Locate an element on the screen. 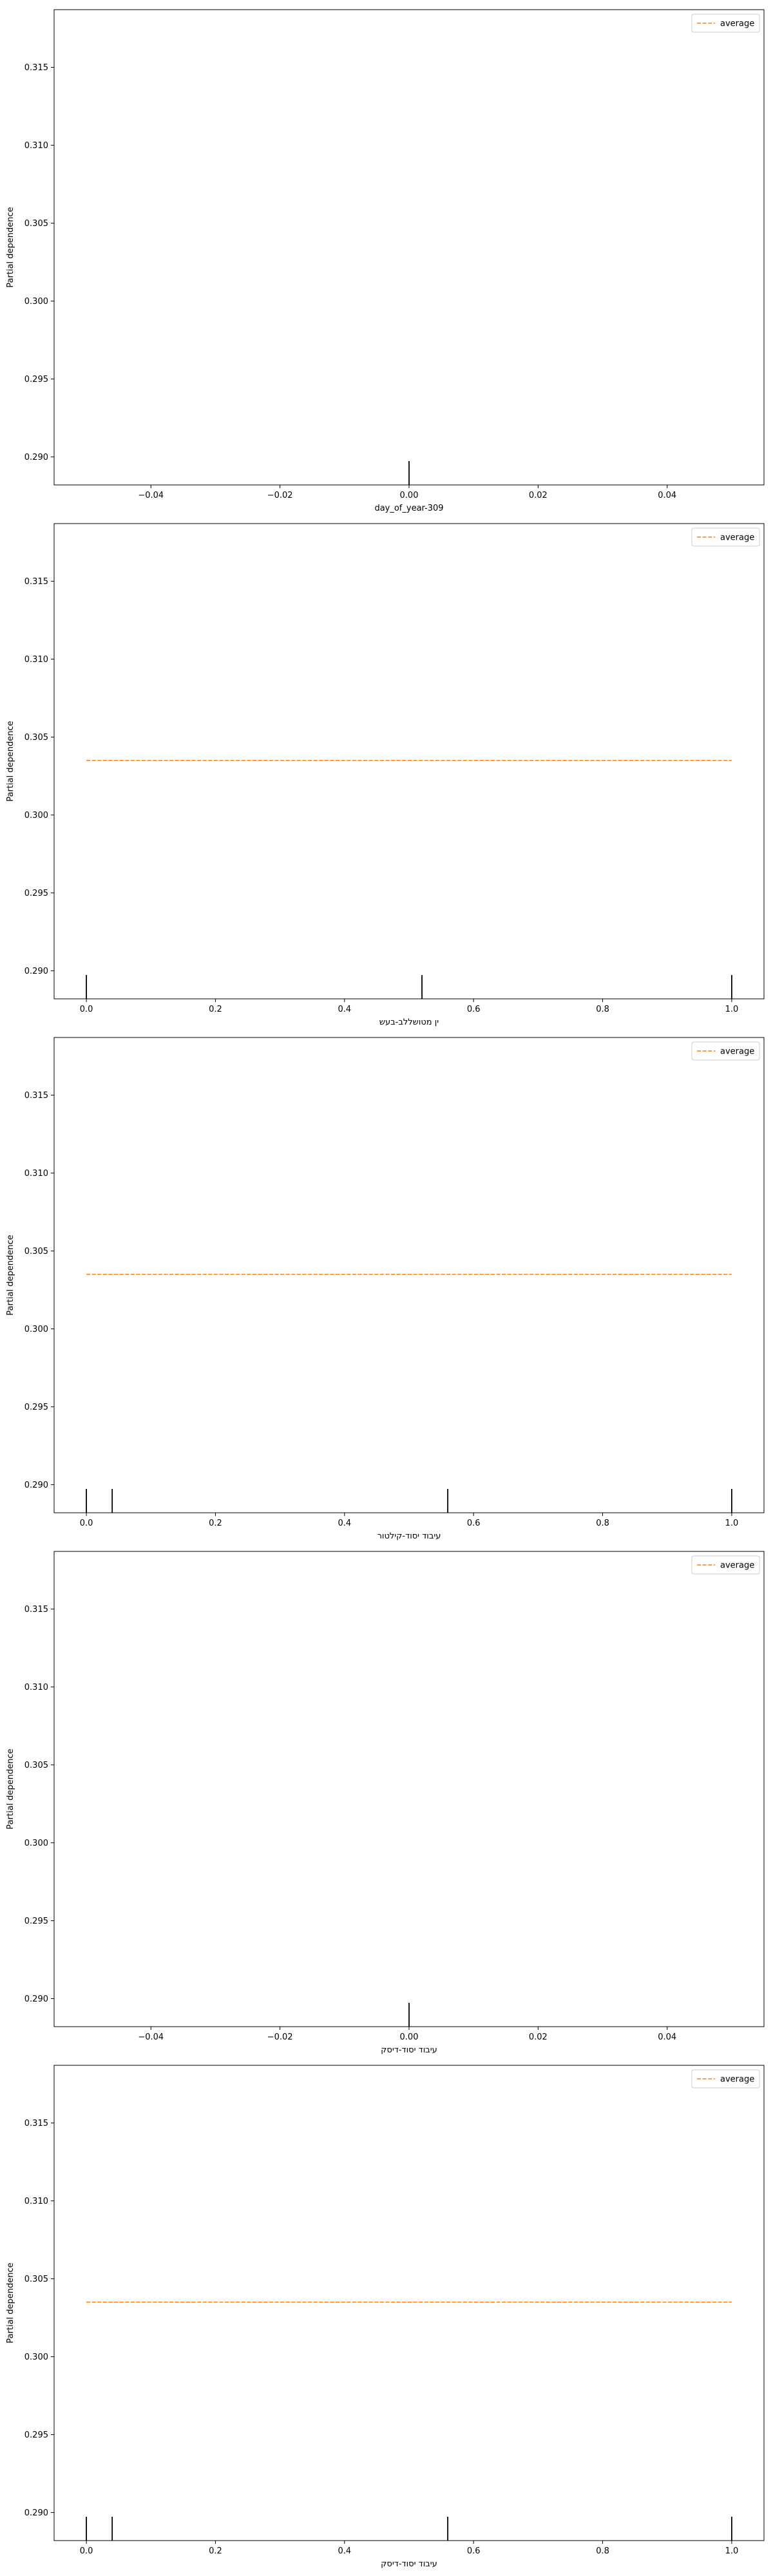 The width and height of the screenshot is (773, 2576). x-axis-label: עיבוד יסוד-קילטור is located at coordinates (409, 1536).